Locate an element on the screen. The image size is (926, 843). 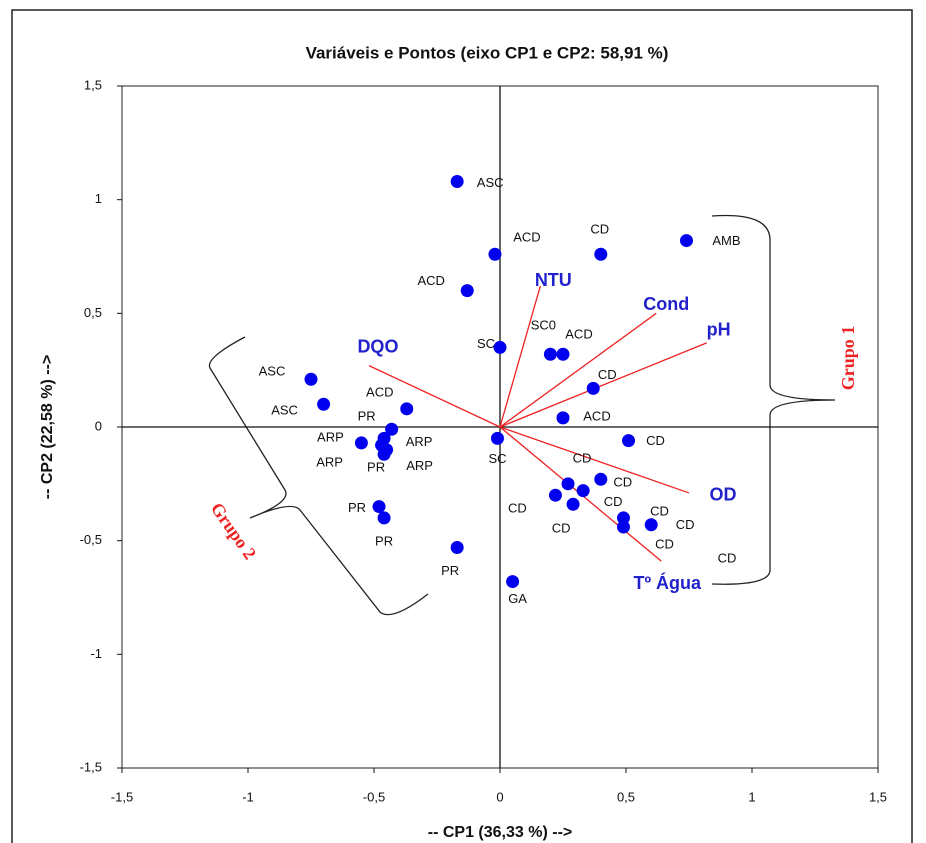
y-tick-label: -0,5 is located at coordinates (91, 539).